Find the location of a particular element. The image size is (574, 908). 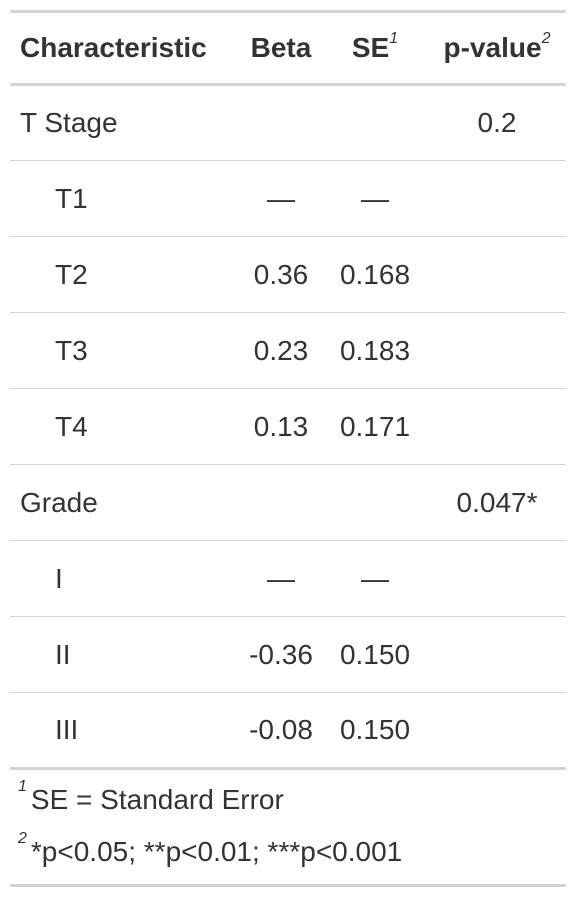

table-row: T3 0.23 0.183 is located at coordinates (288, 350).